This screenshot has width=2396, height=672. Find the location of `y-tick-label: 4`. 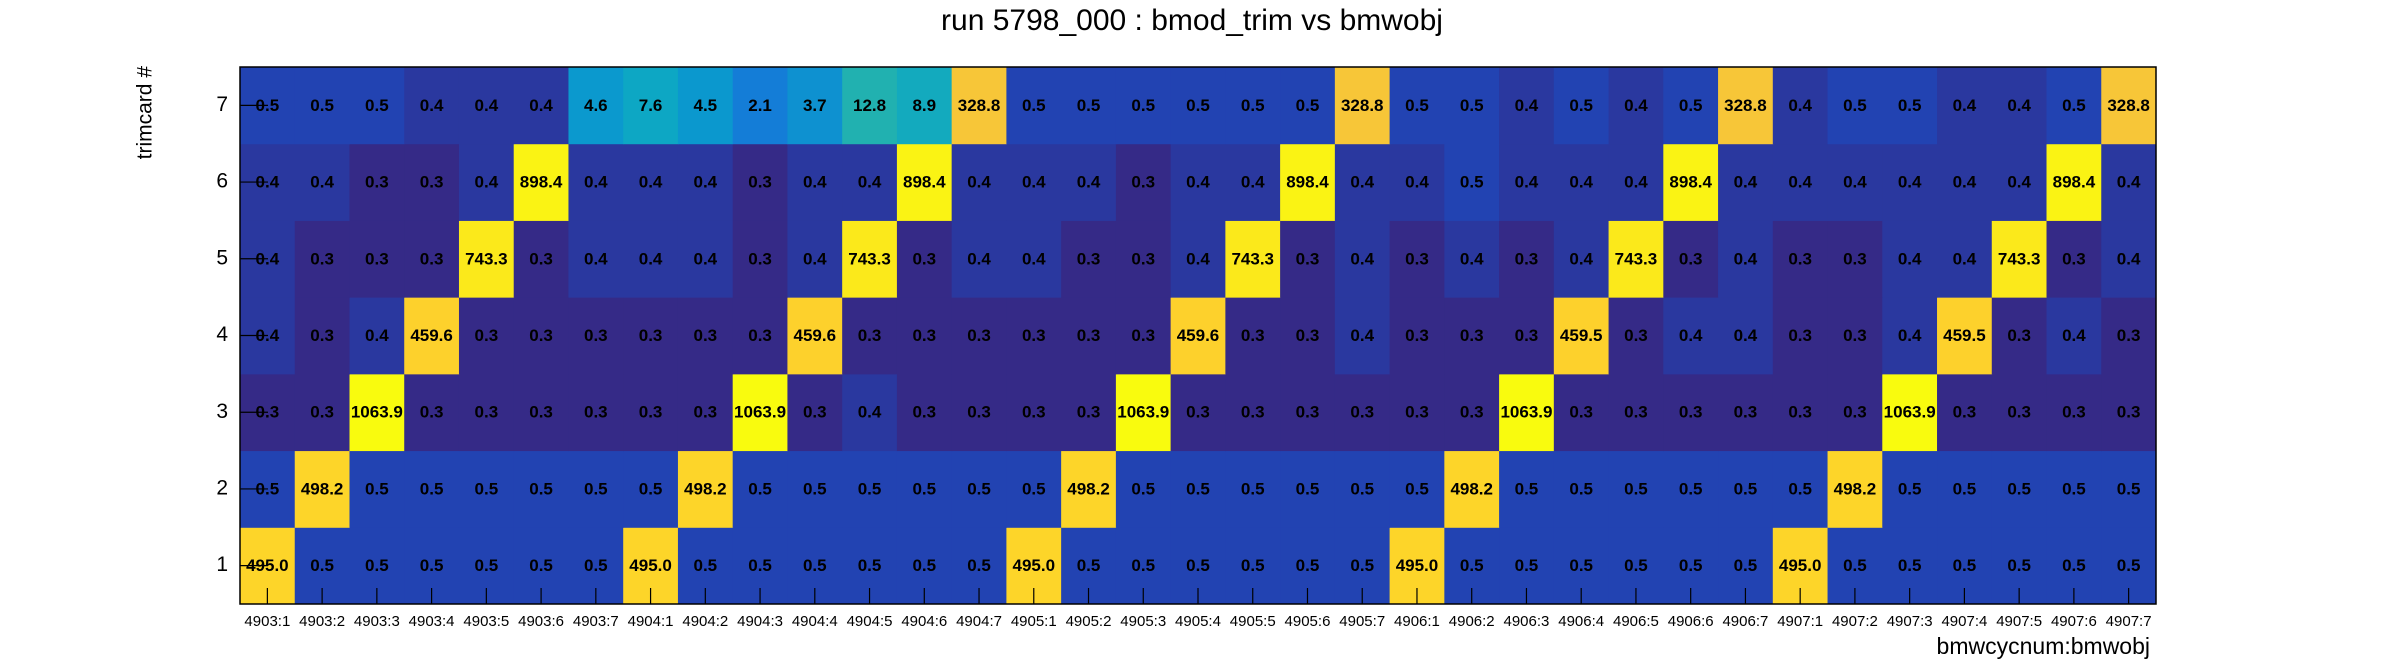

y-tick-label: 4 is located at coordinates (222, 334).